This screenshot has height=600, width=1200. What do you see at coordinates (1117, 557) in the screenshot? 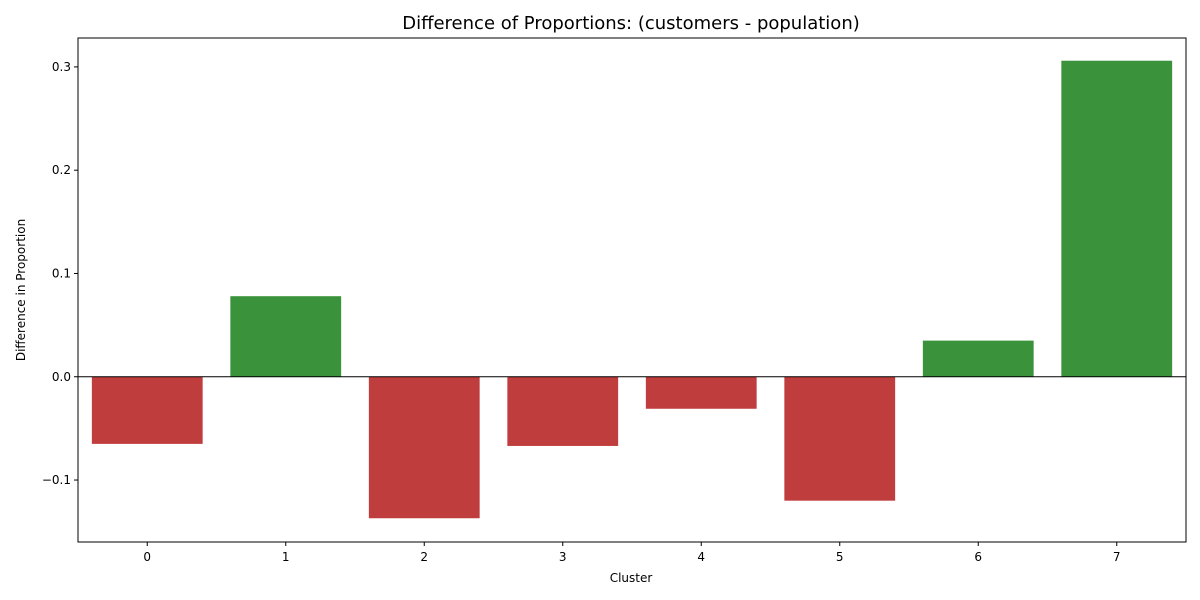
I see `x-tick-label: 7` at bounding box center [1117, 557].